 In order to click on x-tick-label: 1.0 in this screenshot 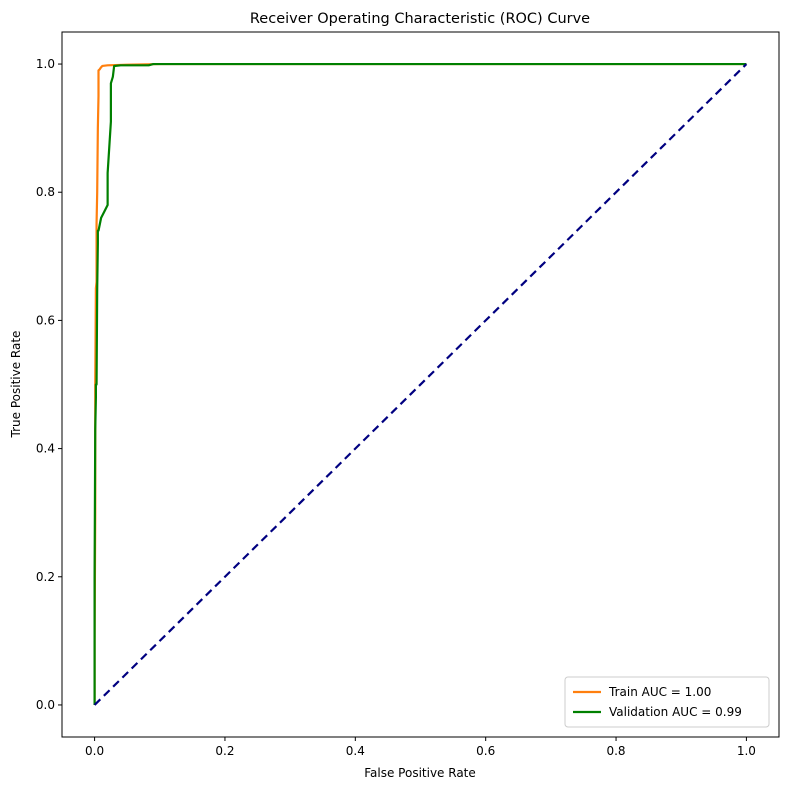, I will do `click(746, 751)`.